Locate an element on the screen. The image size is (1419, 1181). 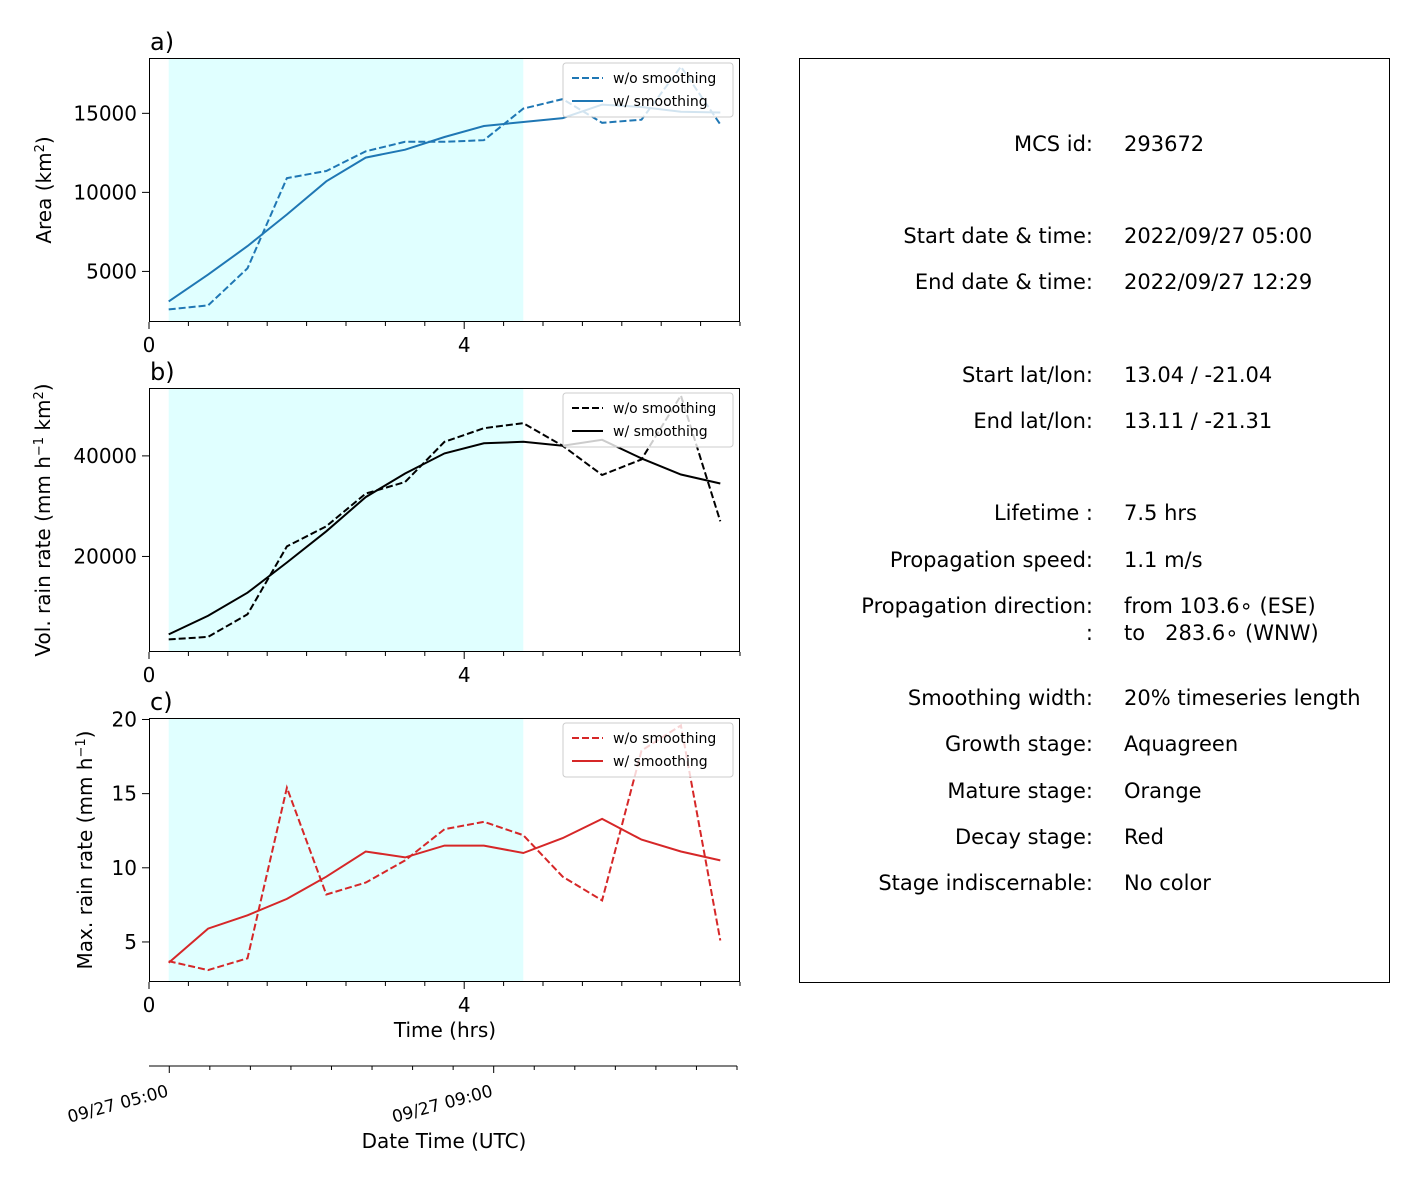
panel-a-y-tick-label: 15000 is located at coordinates (105, 113).